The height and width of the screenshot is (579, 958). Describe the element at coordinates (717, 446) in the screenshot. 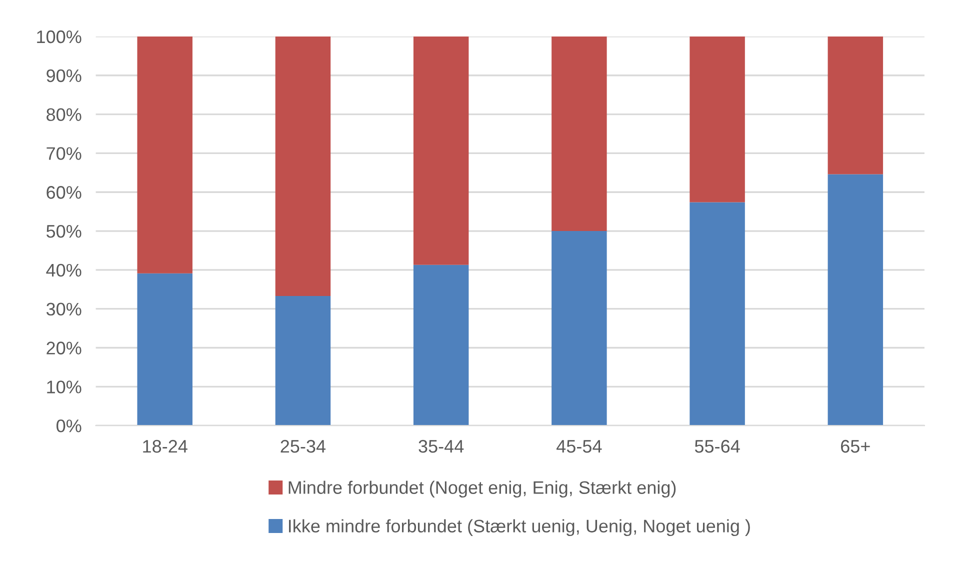

I see `x-tick-label: 55-64` at that location.